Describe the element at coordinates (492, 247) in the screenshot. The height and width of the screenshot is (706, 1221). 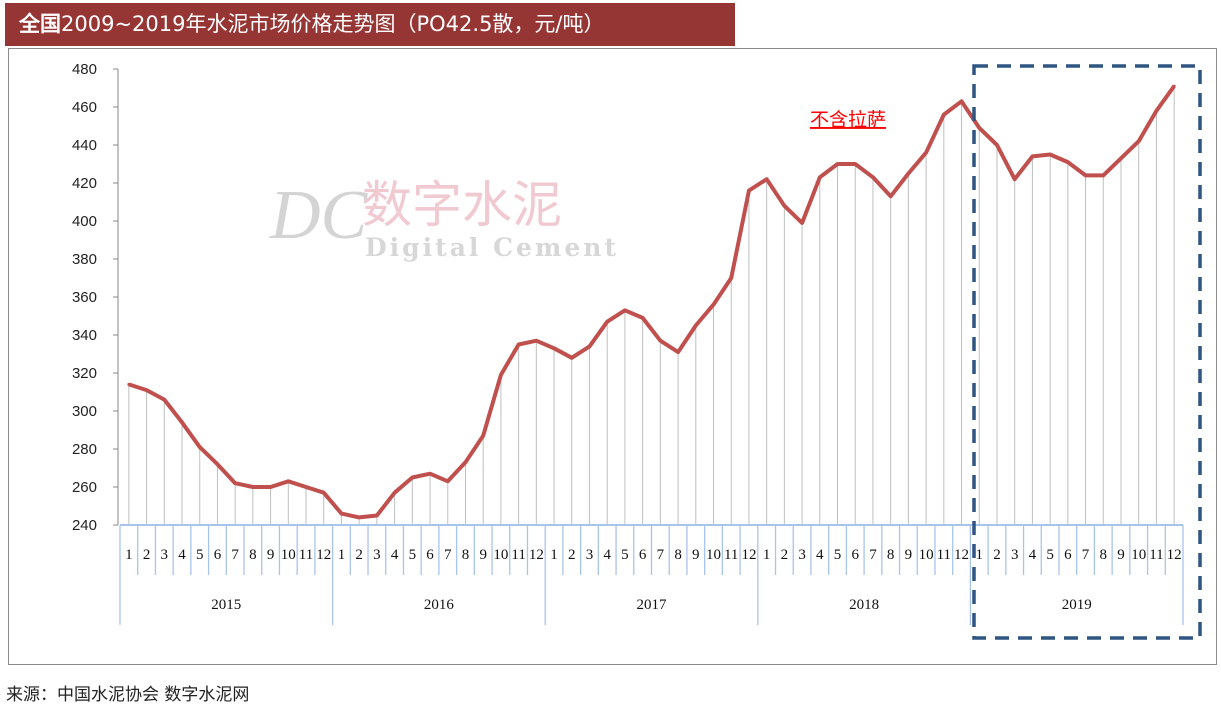
I see `watermark-en: Digital Cement` at that location.